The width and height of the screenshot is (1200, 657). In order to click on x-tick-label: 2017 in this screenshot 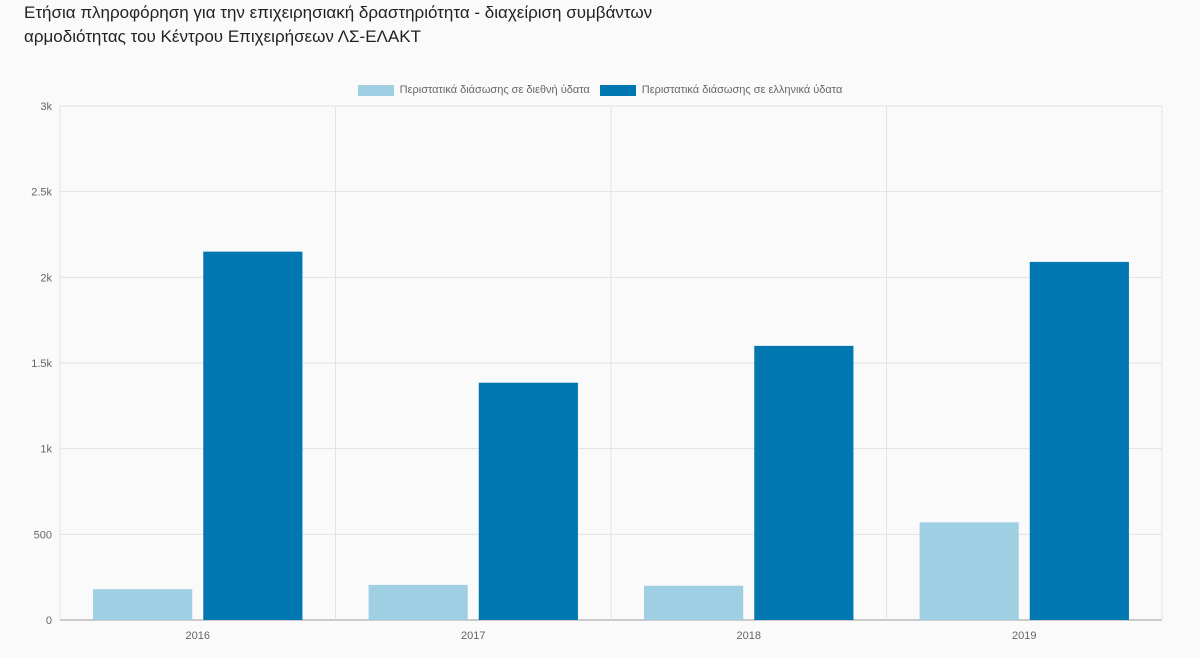, I will do `click(473, 636)`.